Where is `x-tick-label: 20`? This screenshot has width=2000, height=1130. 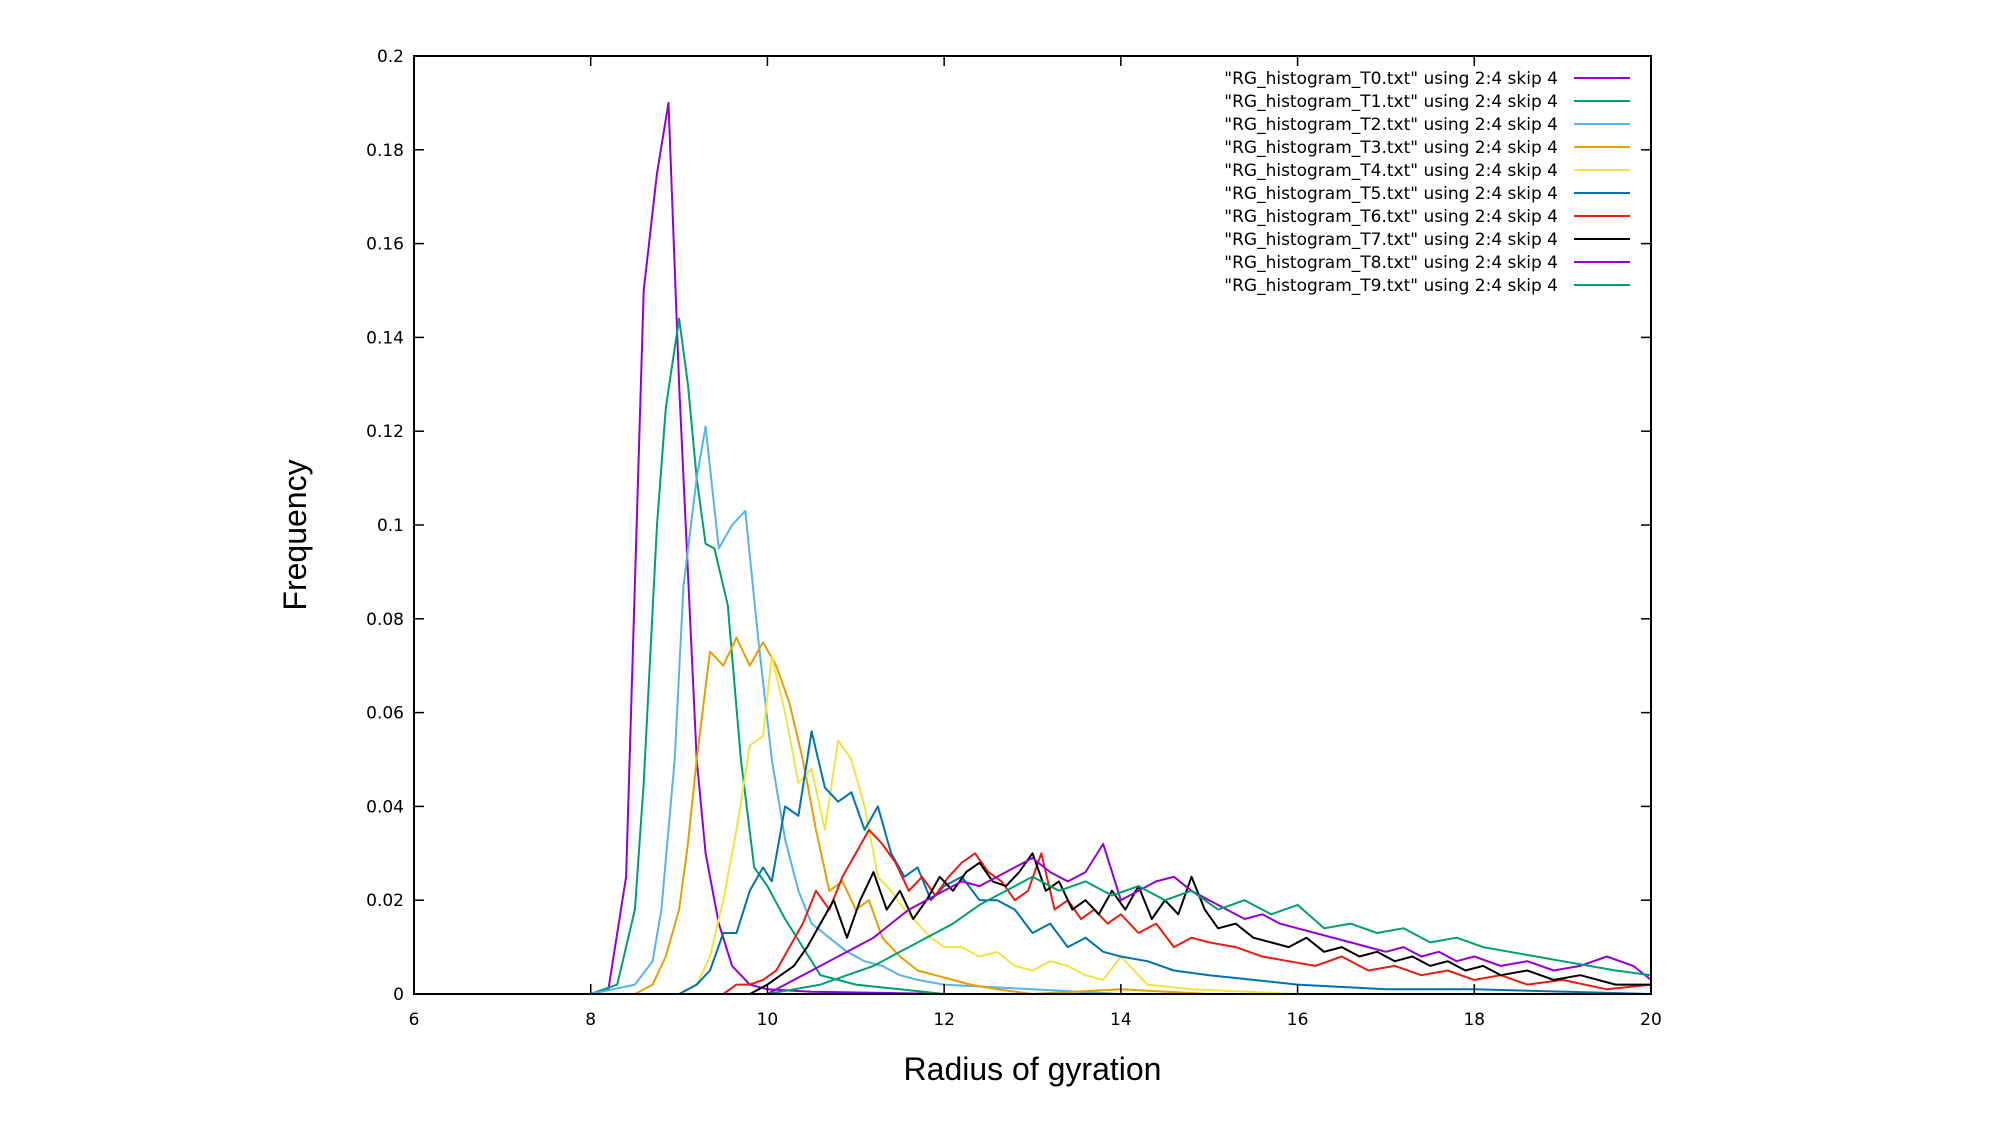 x-tick-label: 20 is located at coordinates (1651, 1020).